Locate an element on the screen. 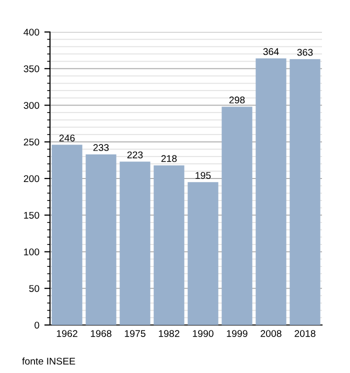 The height and width of the screenshot is (373, 350). y-tick-label: 200 is located at coordinates (32, 178).